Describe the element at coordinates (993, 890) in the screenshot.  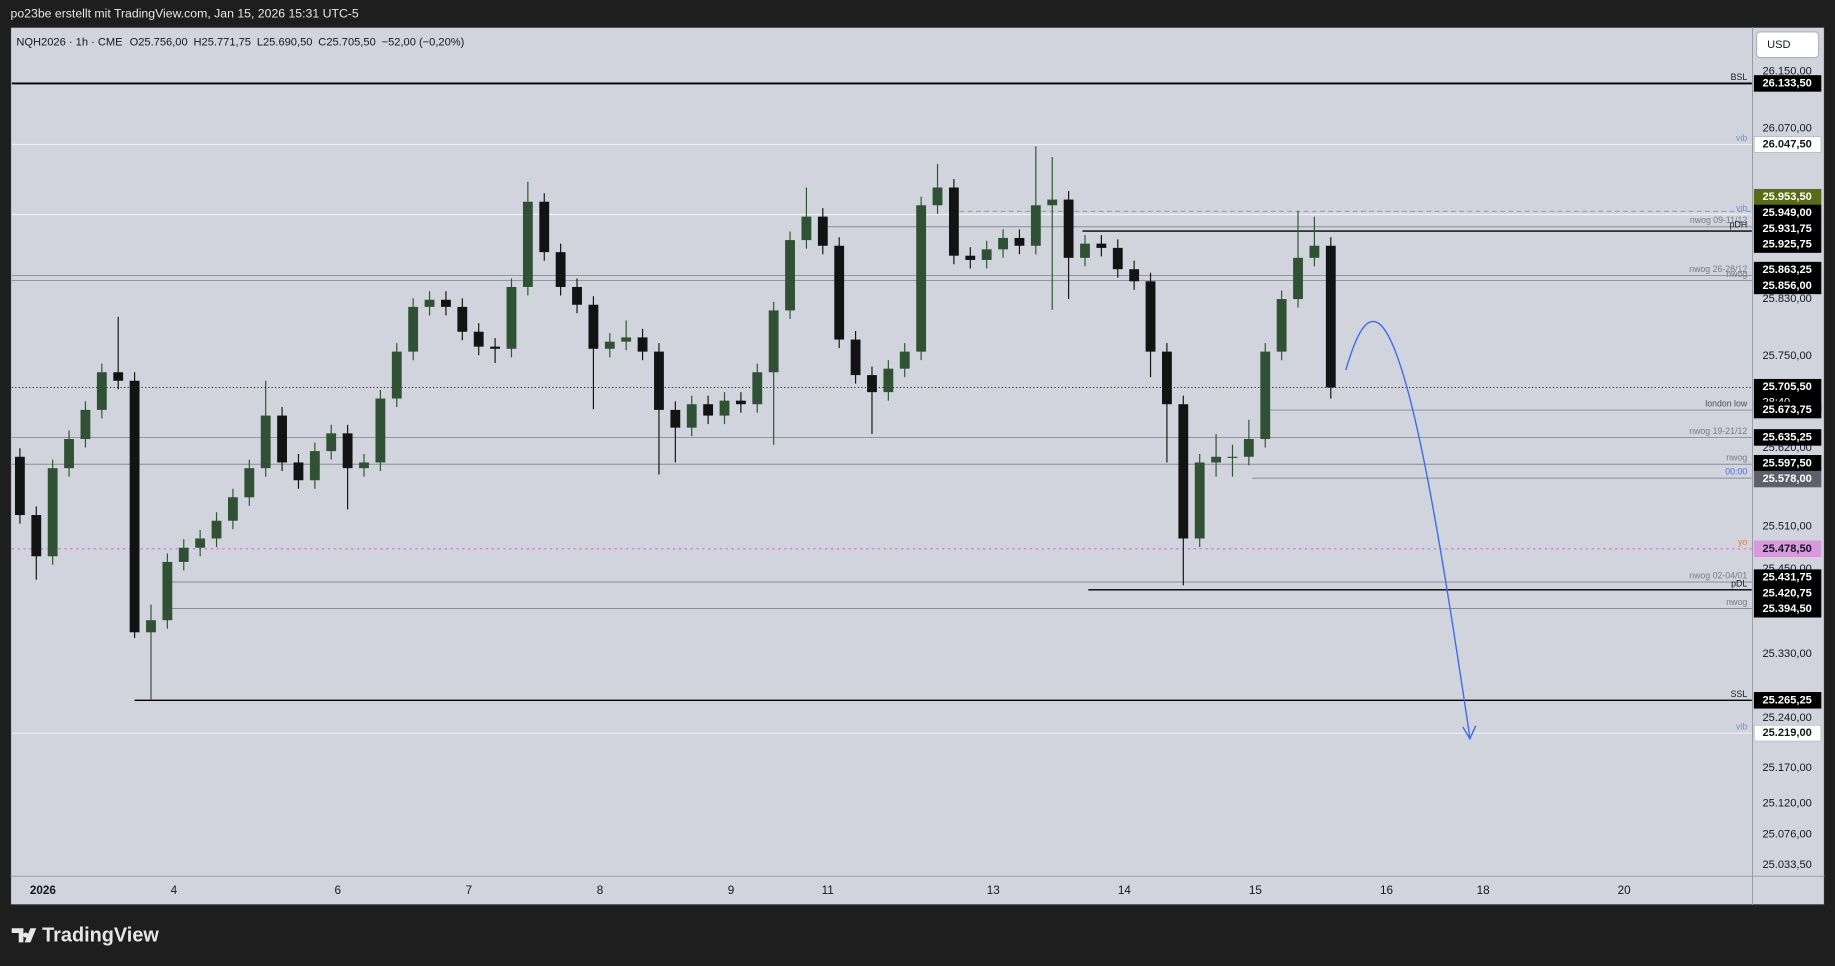
I see `x-tick-label: 13` at that location.